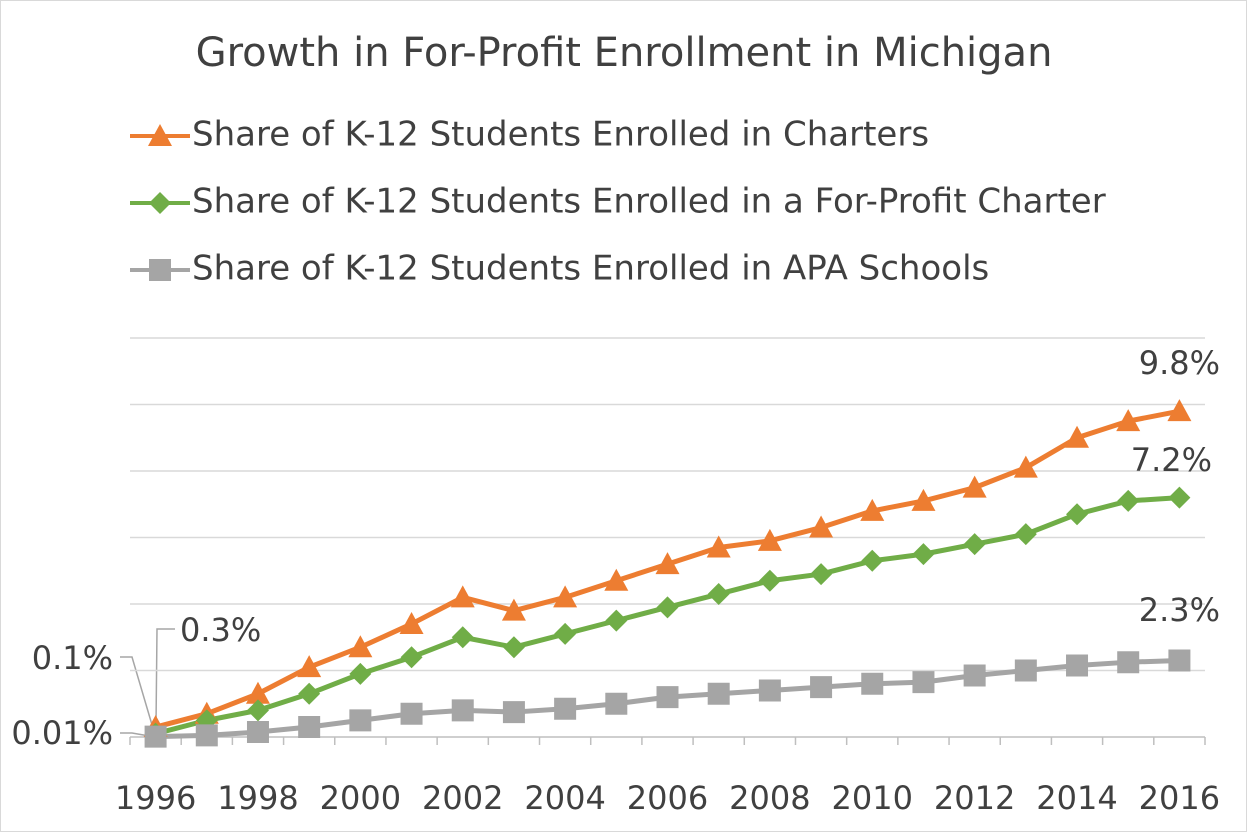 Image resolution: width=1247 pixels, height=836 pixels. I want to click on x-tick-label: 2004, so click(564, 798).